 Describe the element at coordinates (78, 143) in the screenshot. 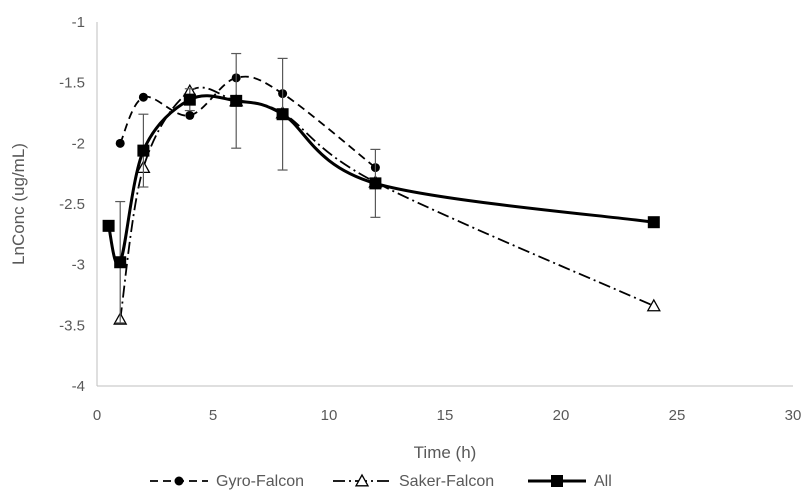

I see `y-tick-label: -2` at that location.